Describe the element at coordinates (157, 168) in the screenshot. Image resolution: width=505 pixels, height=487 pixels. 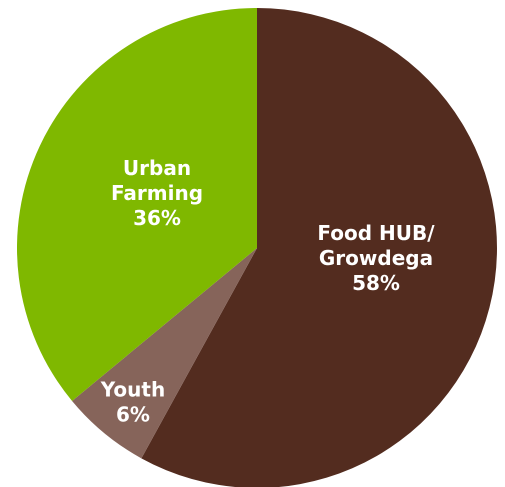
I see `slice-label-line-2-0: Urban` at that location.